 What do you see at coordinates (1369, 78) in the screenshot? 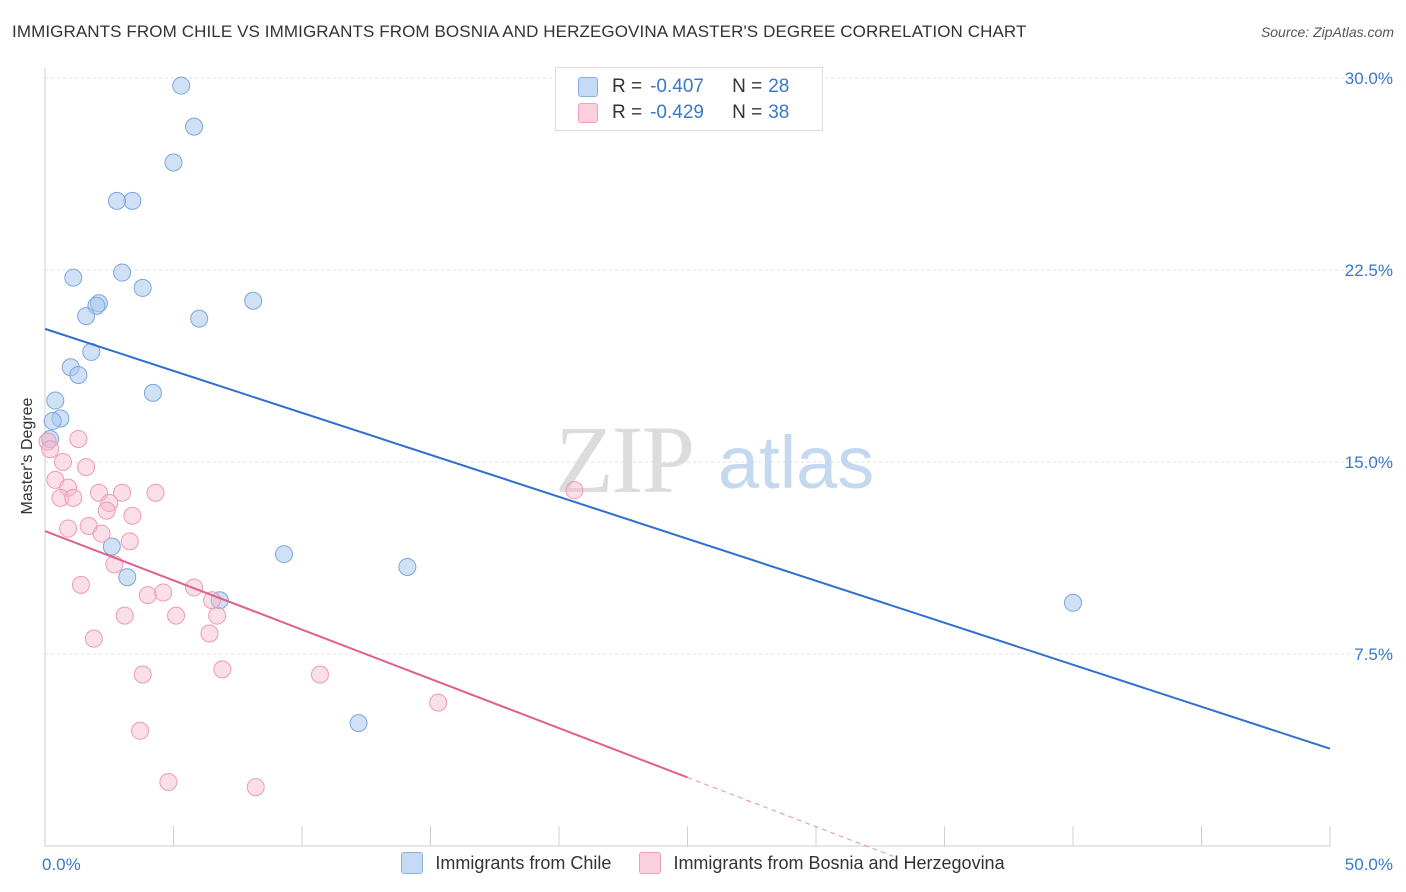
I see `y-tick-label: 30.0%` at bounding box center [1369, 78].